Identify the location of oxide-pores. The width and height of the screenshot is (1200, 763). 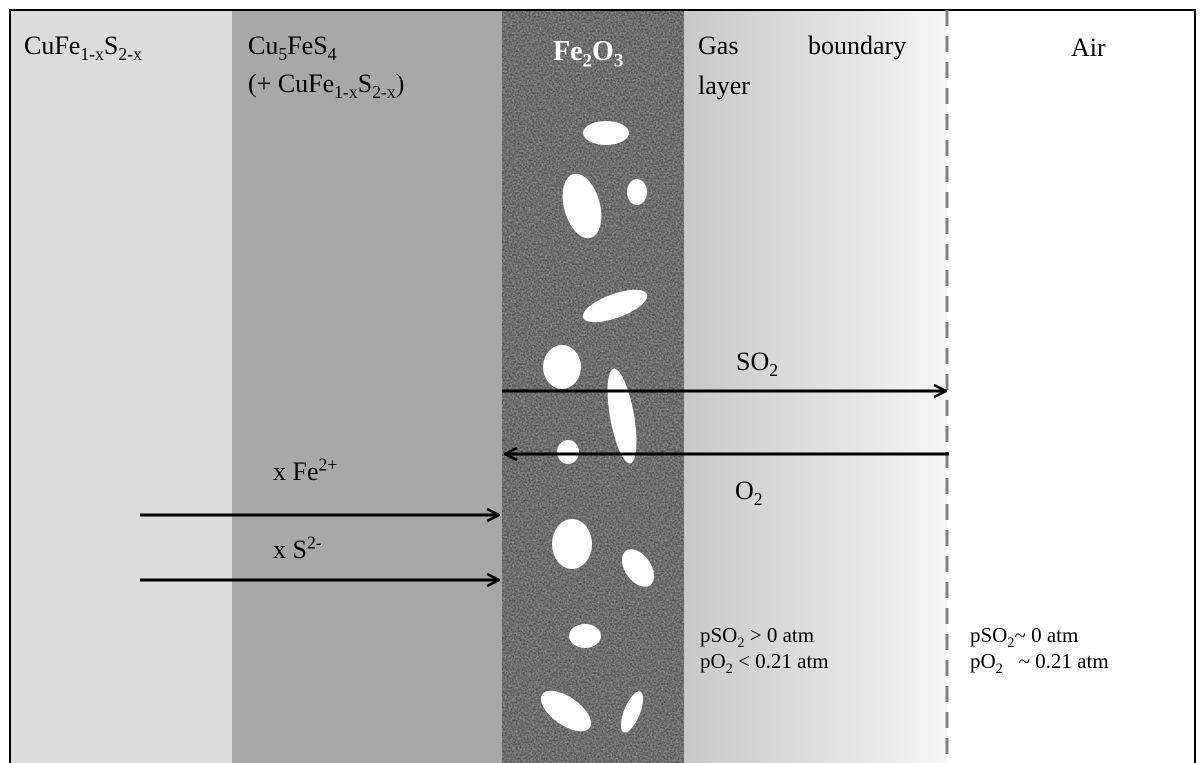
(597, 427).